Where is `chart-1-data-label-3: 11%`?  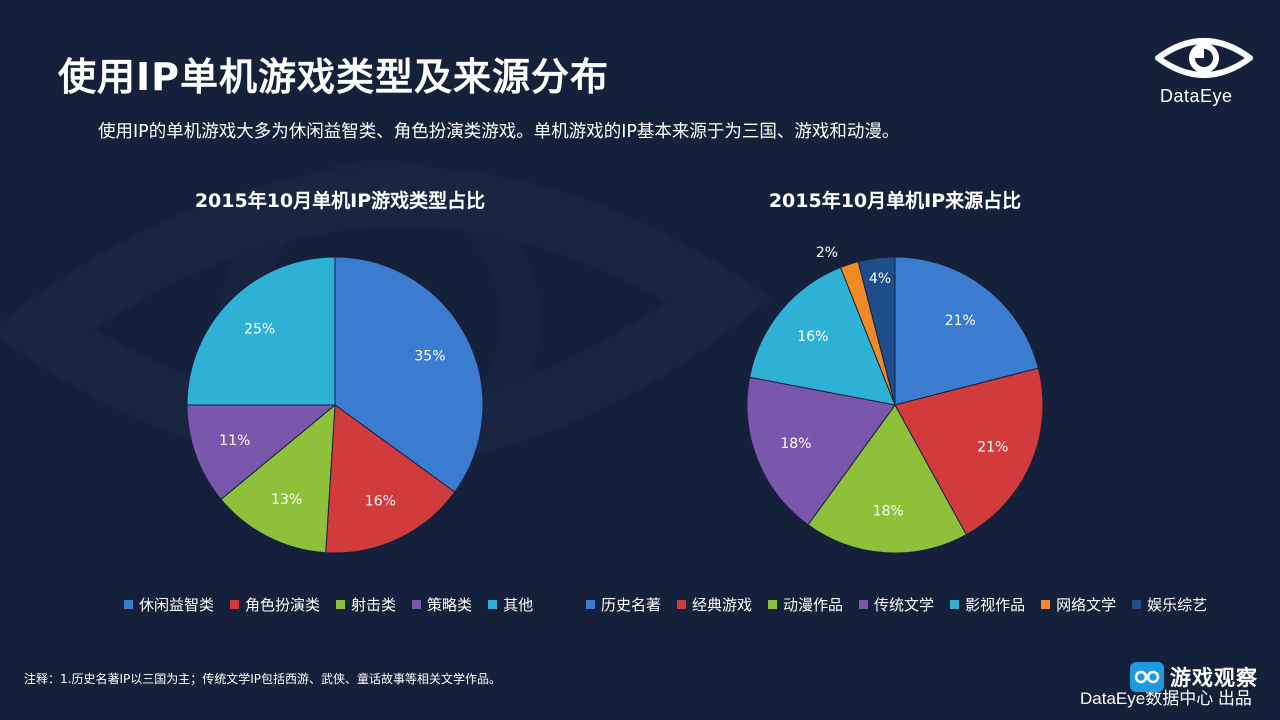
chart-1-data-label-3: 11% is located at coordinates (234, 441).